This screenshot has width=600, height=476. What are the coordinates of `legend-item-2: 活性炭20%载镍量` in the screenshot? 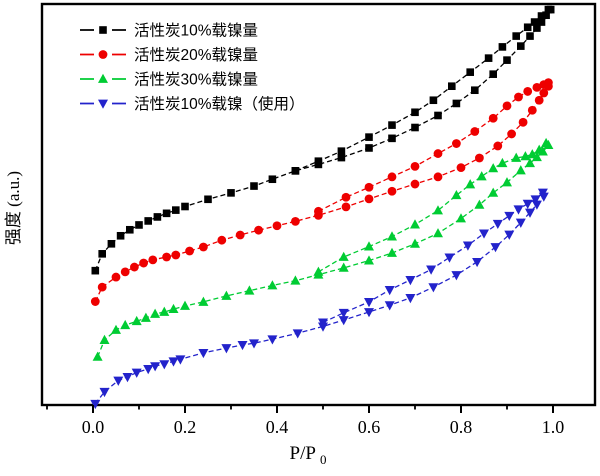 It's located at (169, 55).